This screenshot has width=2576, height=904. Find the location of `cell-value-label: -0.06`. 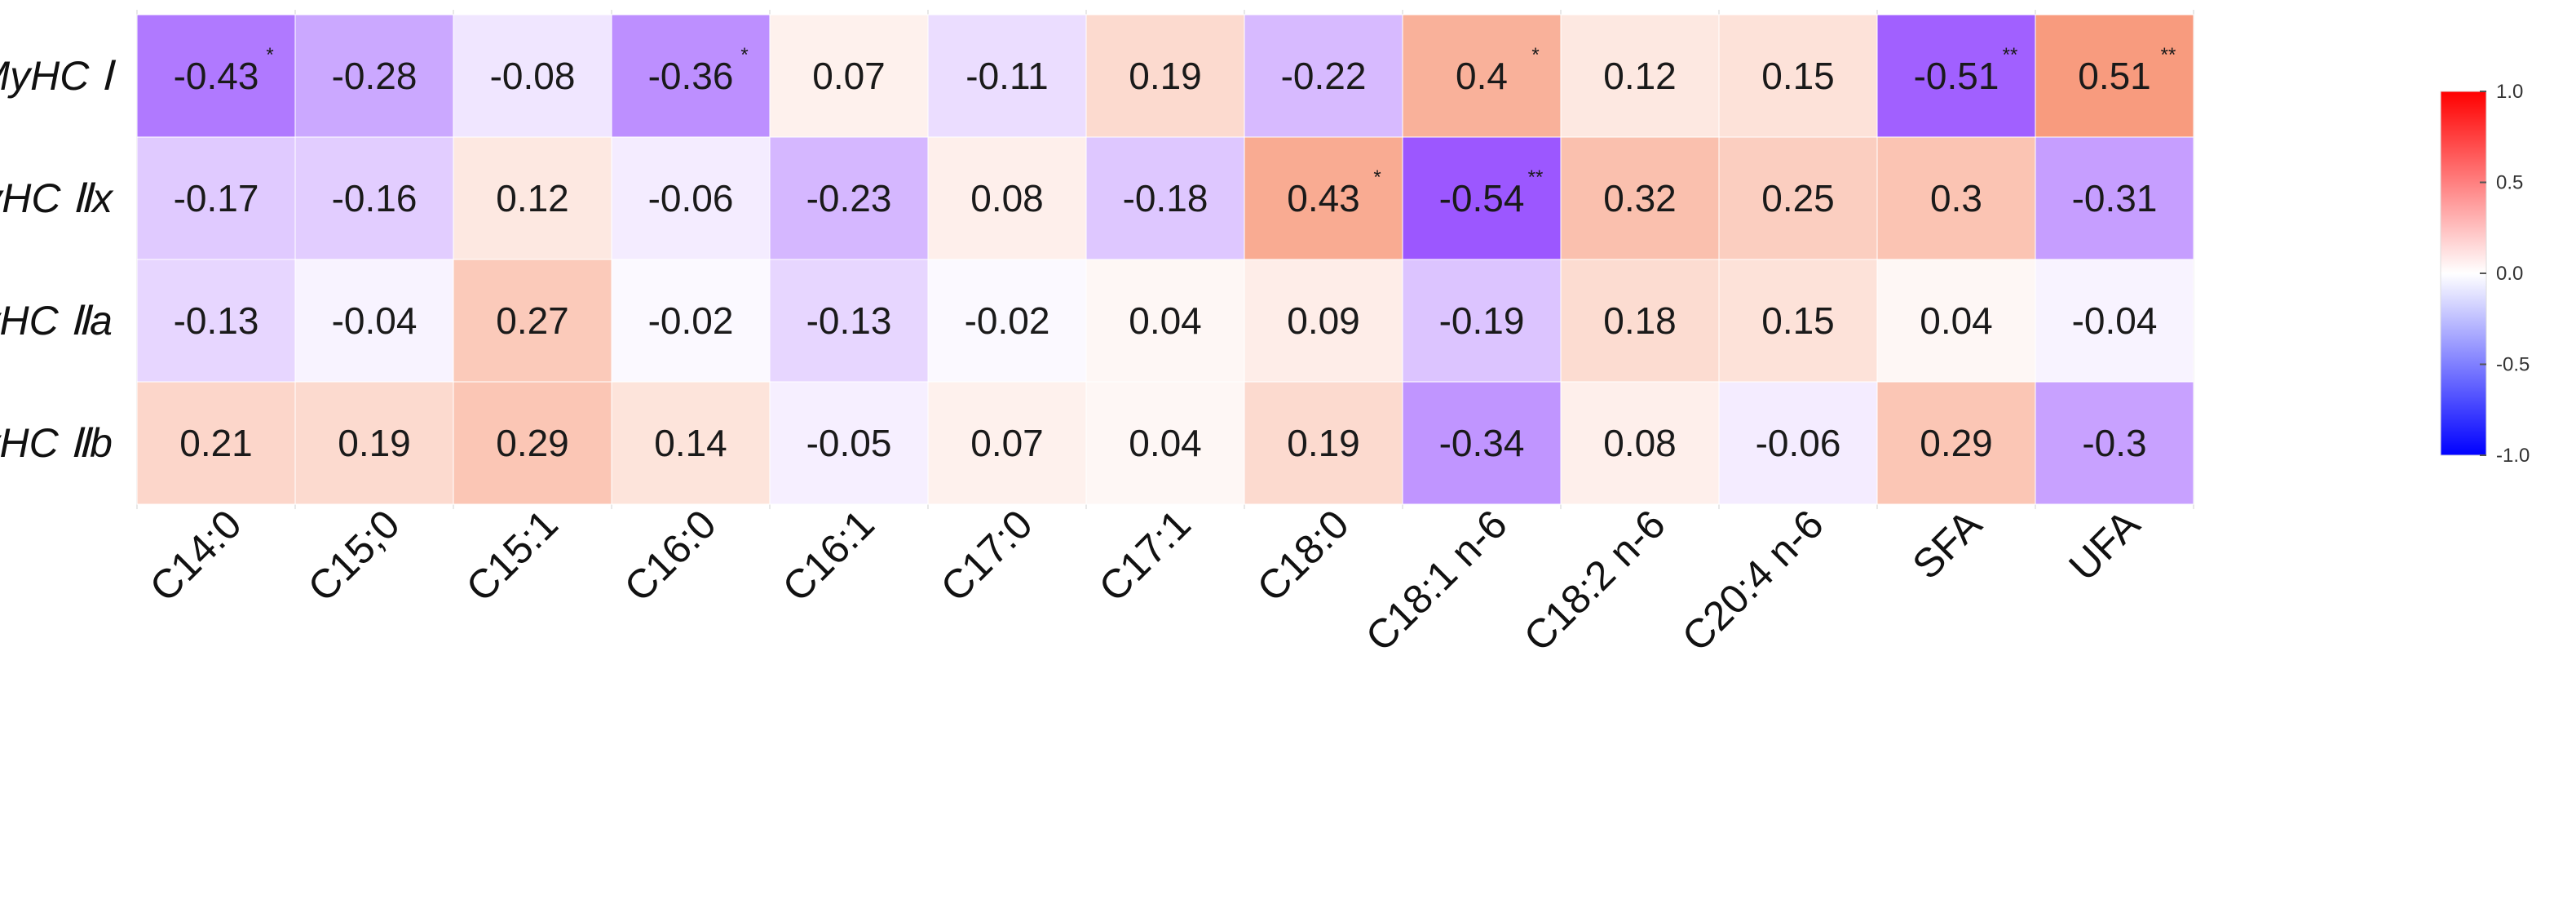

cell-value-label: -0.06 is located at coordinates (1798, 443).